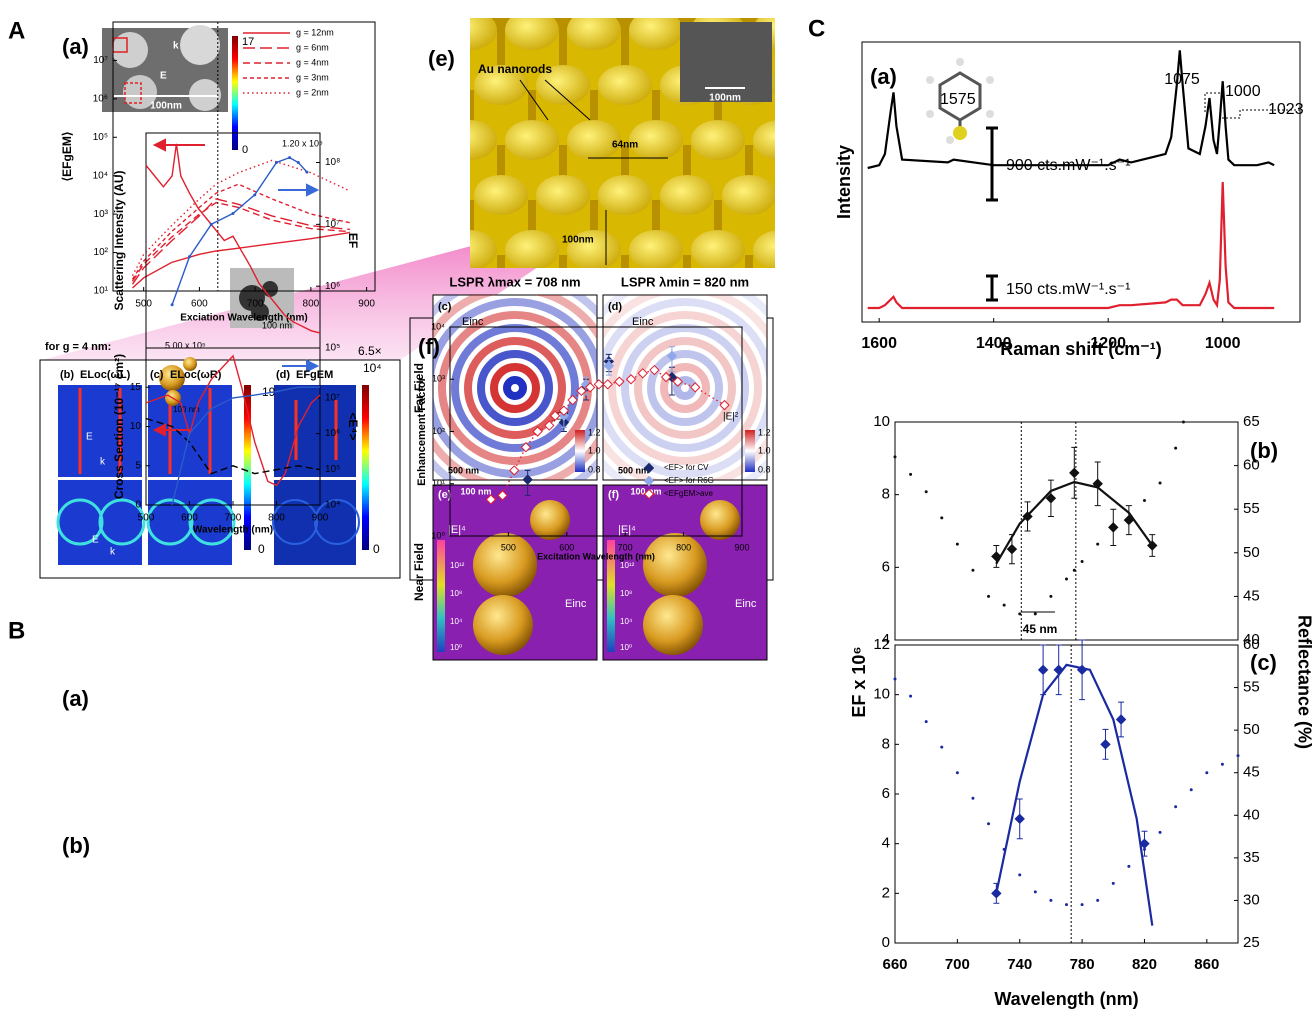 This screenshot has width=1315, height=1011. Describe the element at coordinates (859, 681) in the screenshot. I see `y-axis-label: EF x 10⁶` at that location.